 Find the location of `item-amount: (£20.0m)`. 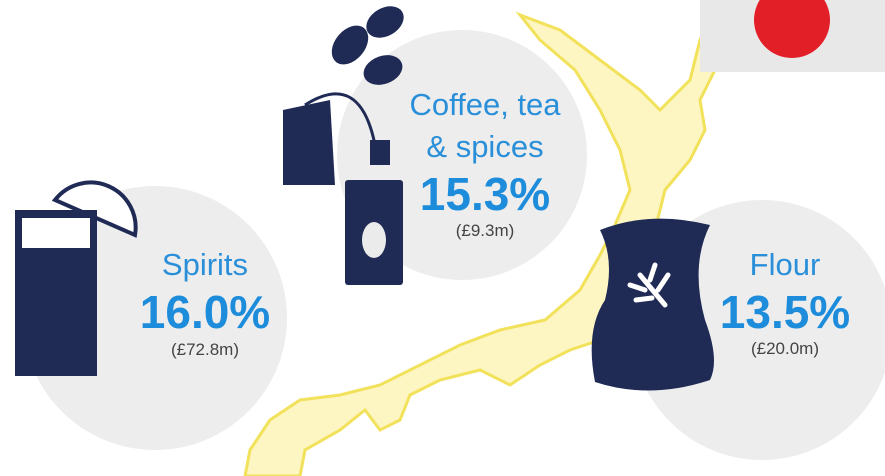

item-amount: (£20.0m) is located at coordinates (785, 348).